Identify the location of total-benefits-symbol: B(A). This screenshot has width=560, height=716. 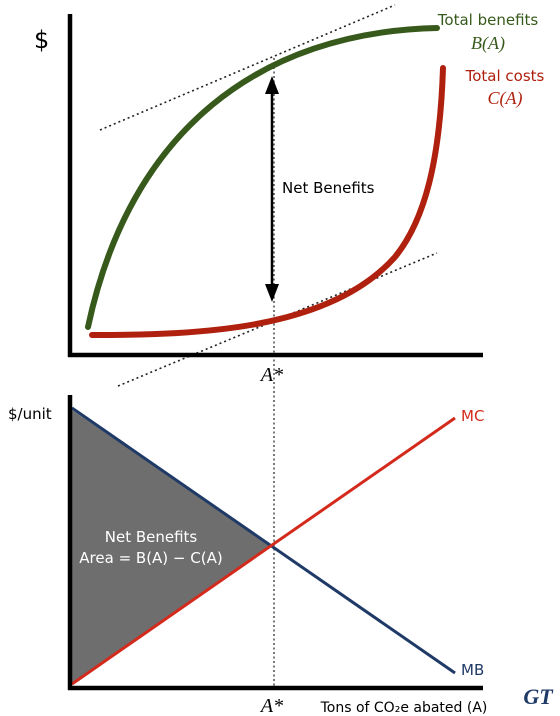
(488, 43).